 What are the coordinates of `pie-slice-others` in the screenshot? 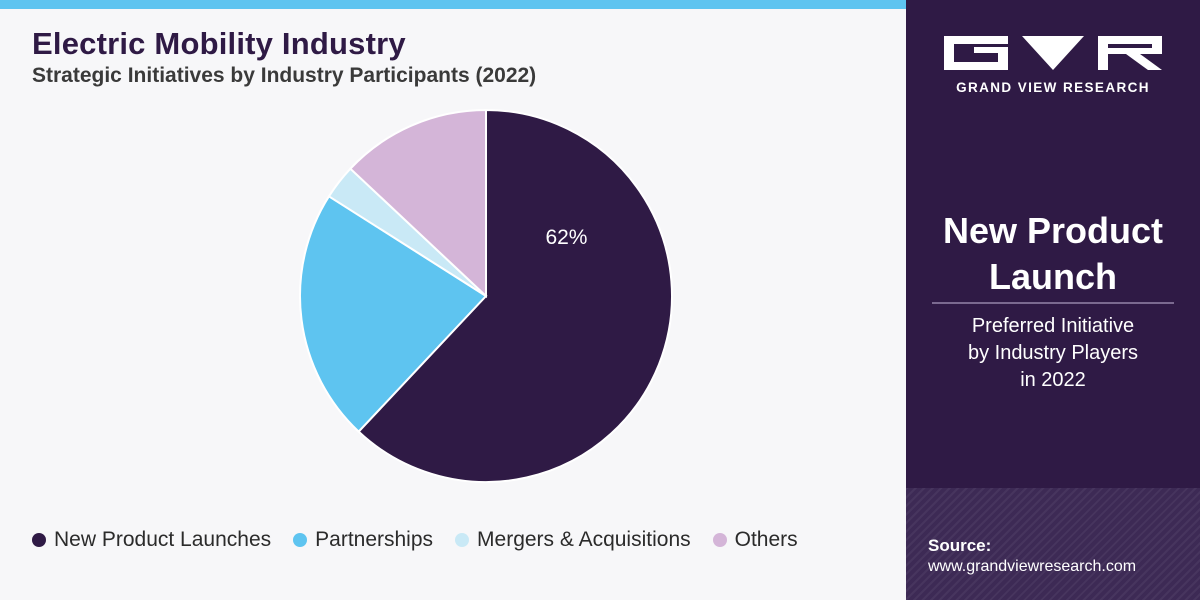 It's located at (417, 203).